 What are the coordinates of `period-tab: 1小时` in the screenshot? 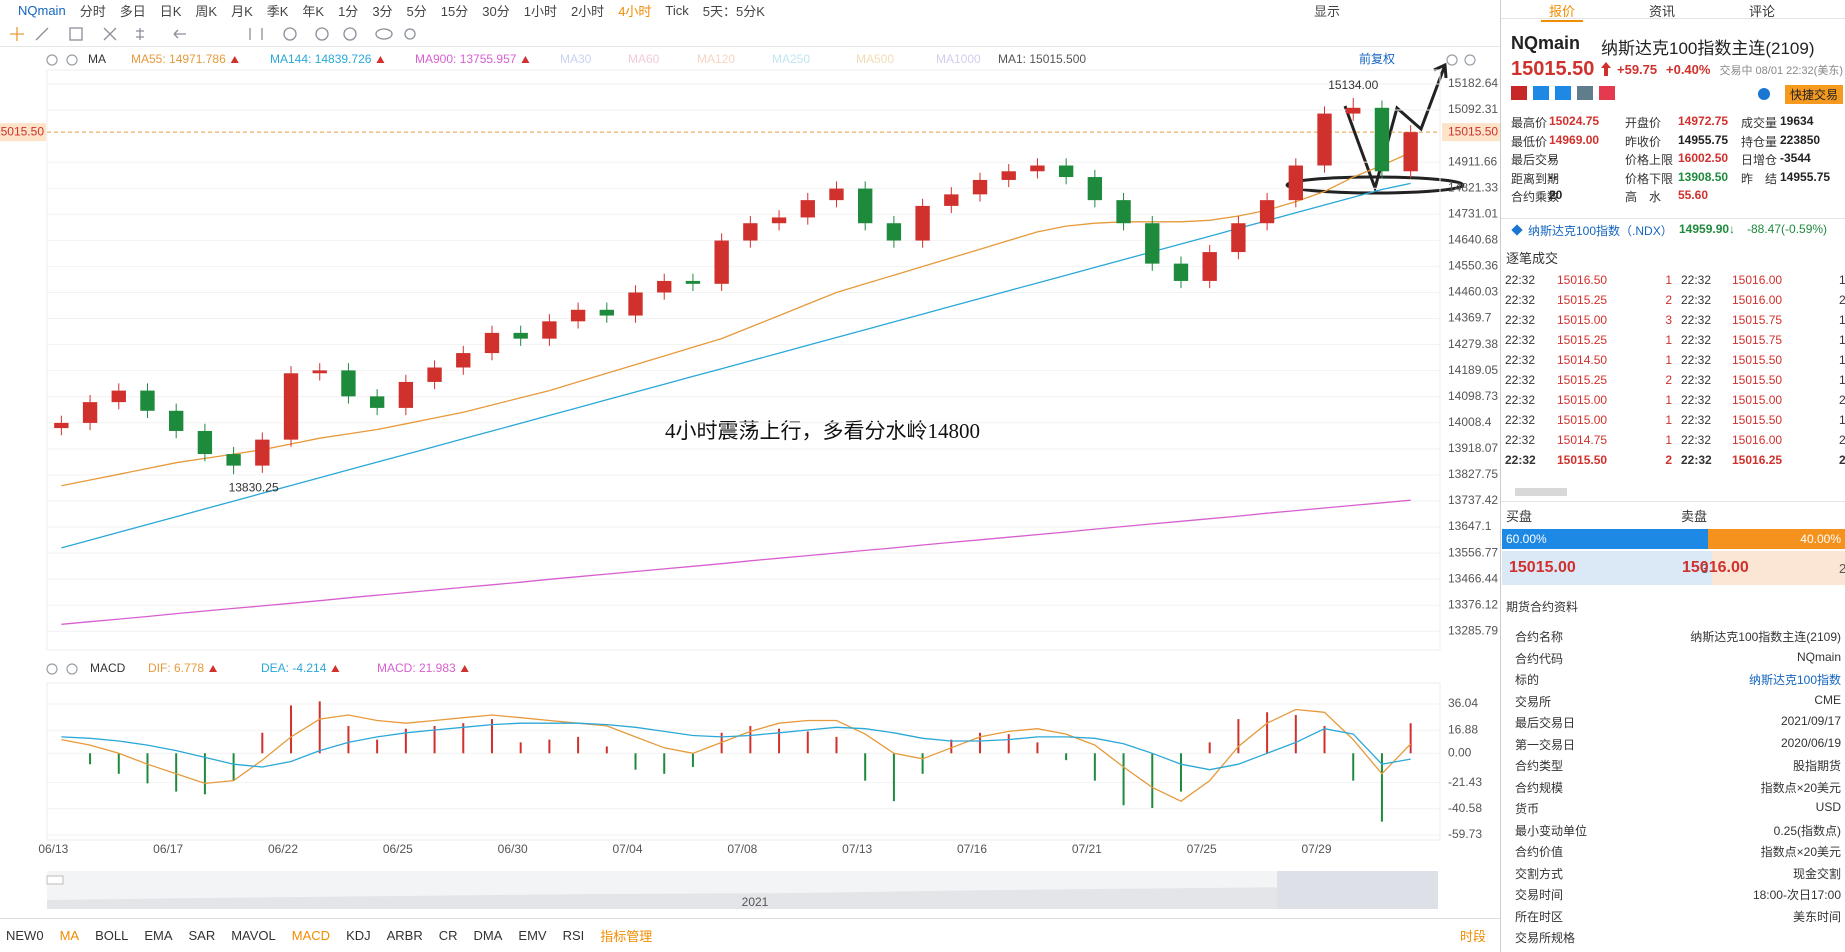 It's located at (540, 11).